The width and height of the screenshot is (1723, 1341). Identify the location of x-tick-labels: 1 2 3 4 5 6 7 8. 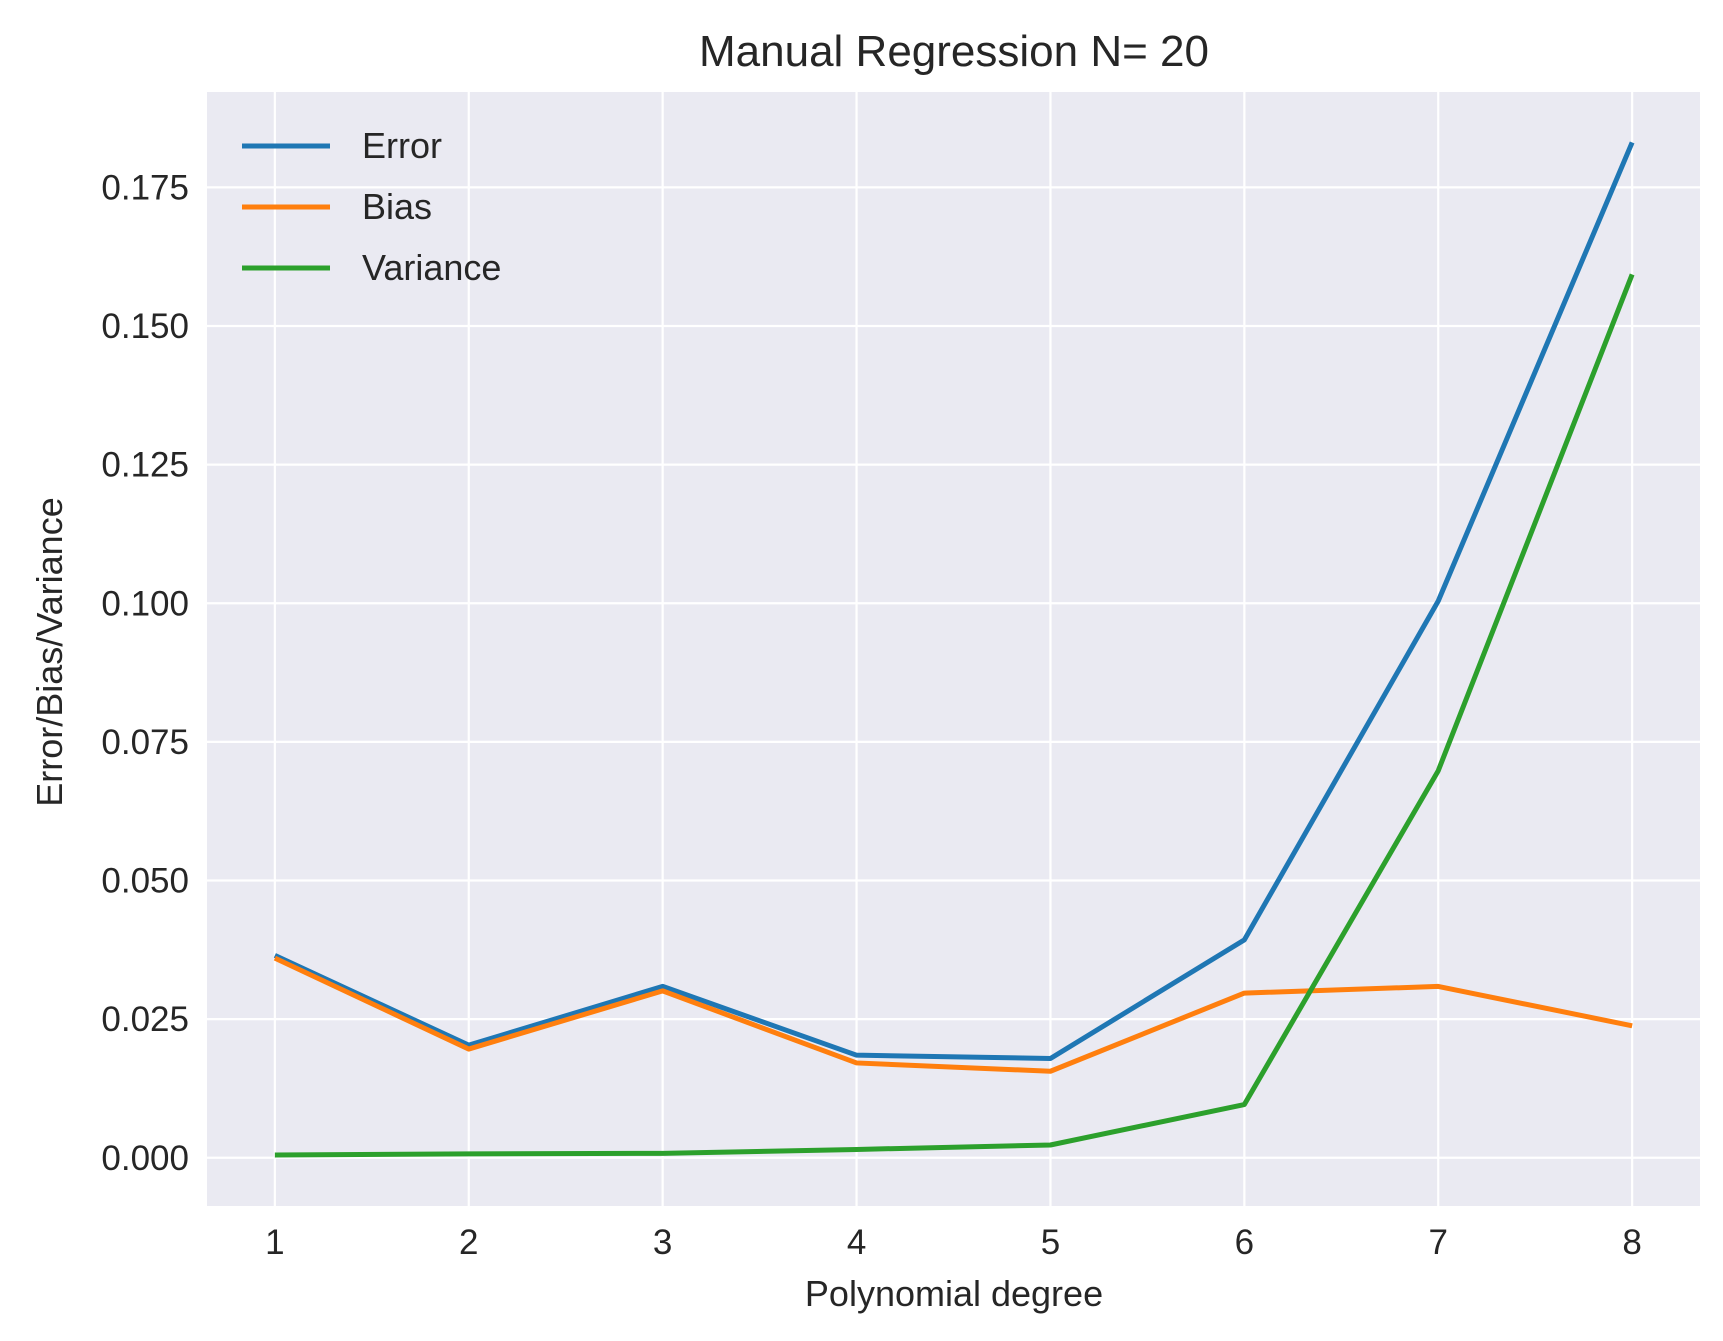
(953, 1242).